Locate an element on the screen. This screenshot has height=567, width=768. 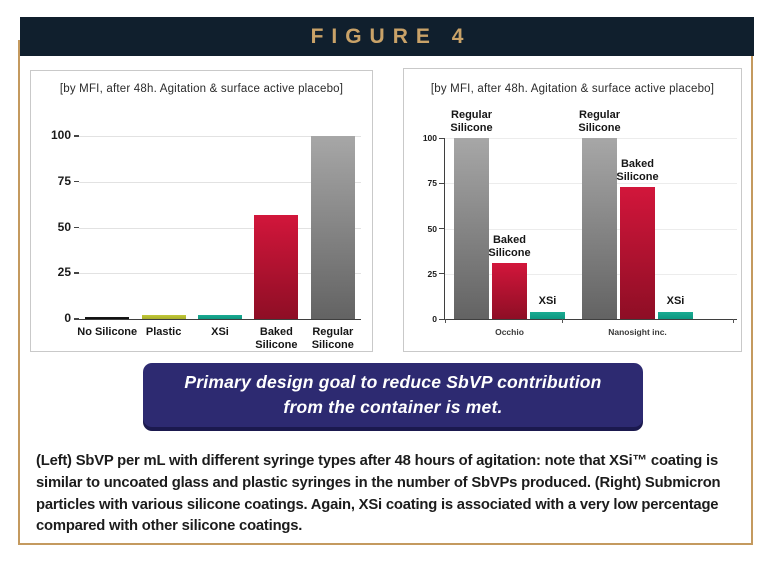
bar-occhio-baked-silicone is located at coordinates (509, 290).